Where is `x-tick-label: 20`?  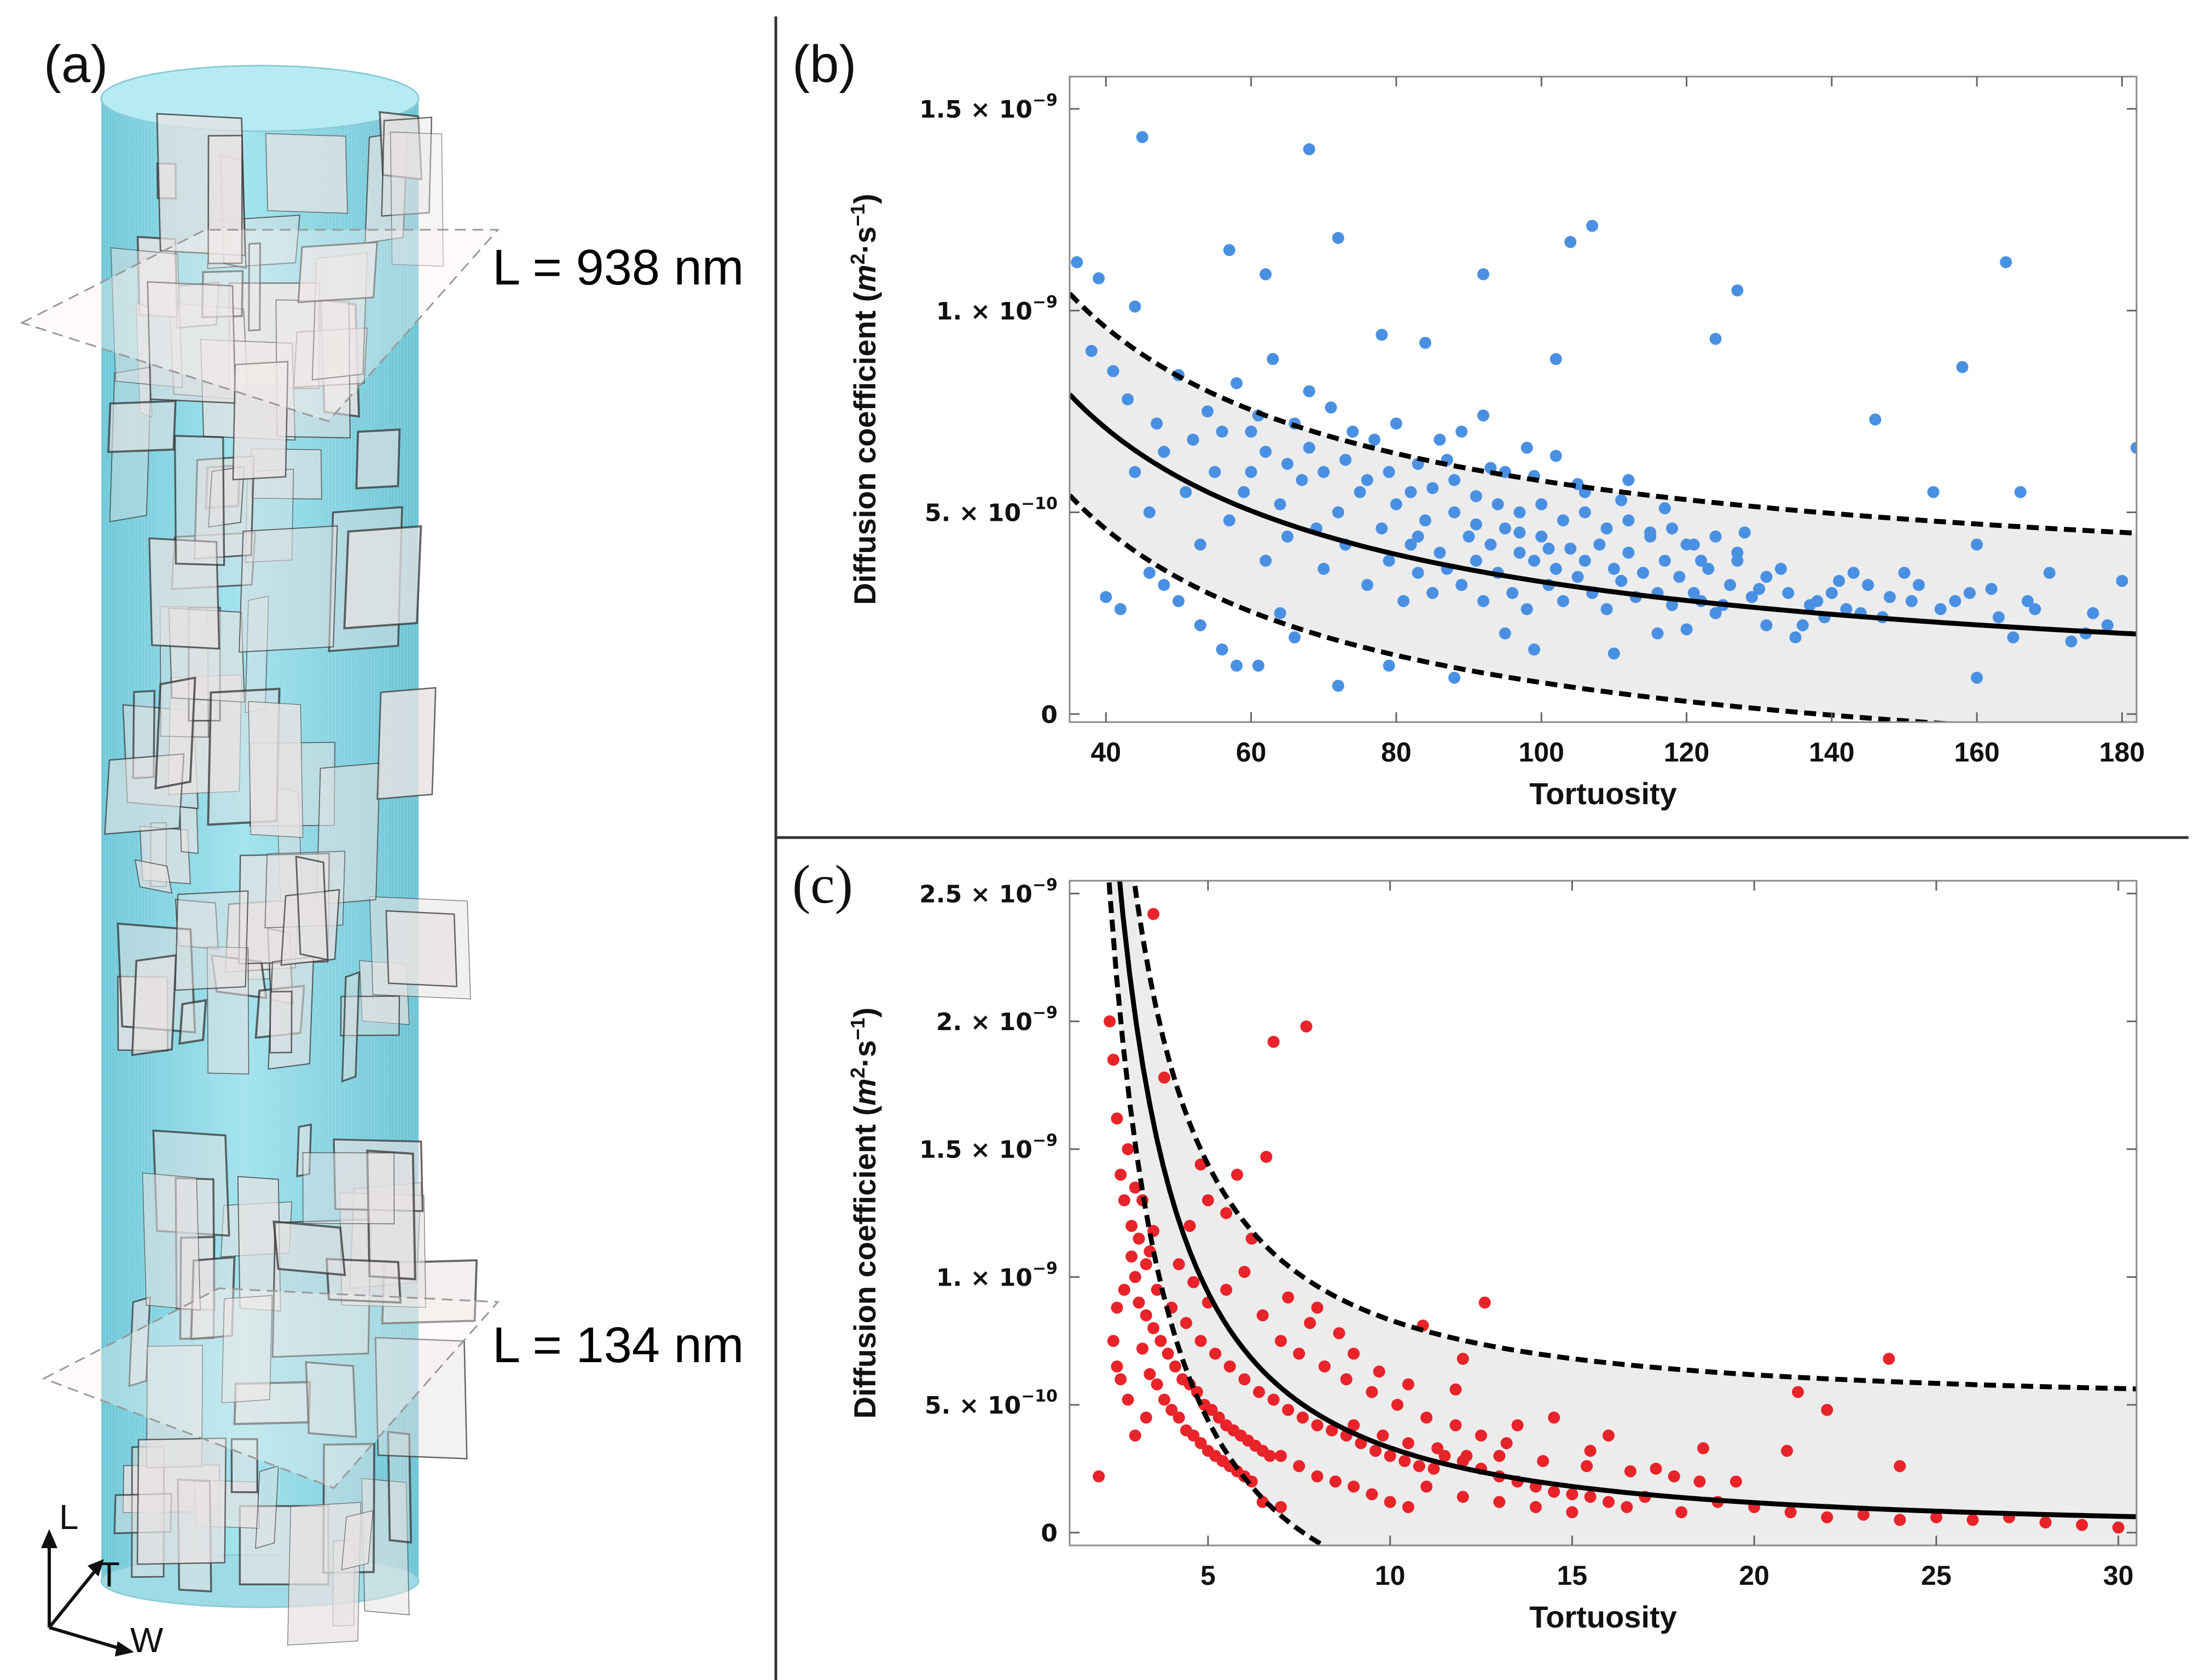
x-tick-label: 20 is located at coordinates (1754, 1575).